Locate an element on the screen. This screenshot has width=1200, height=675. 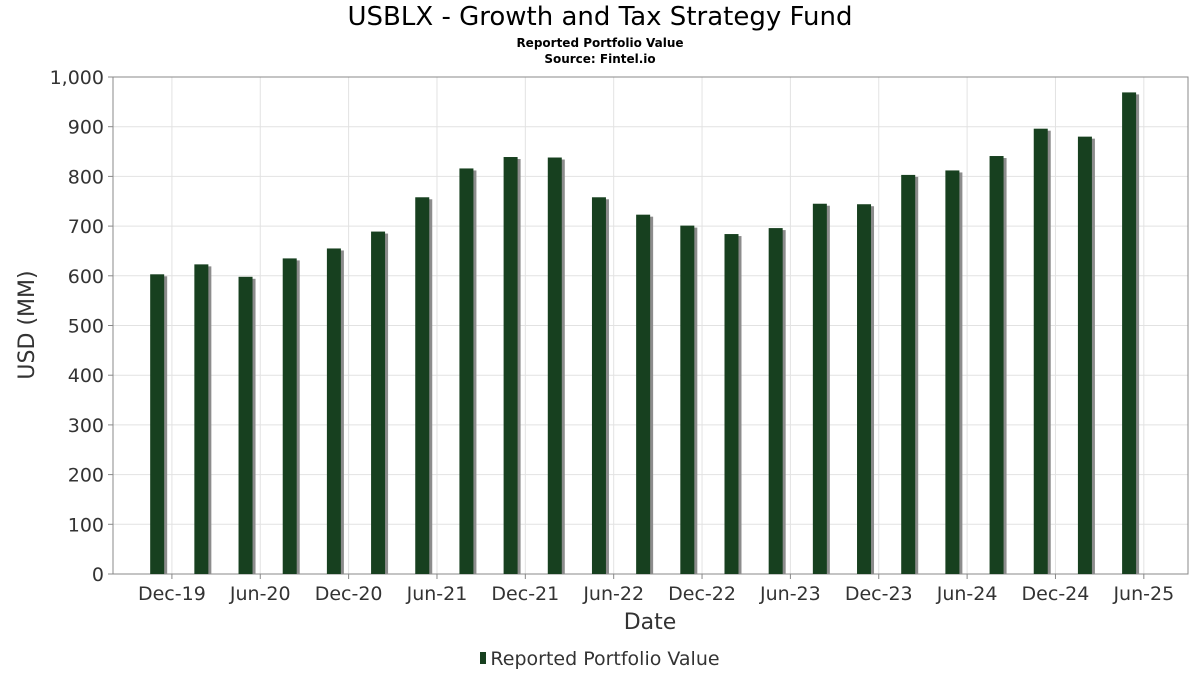
x-tick-label: Dec-23 is located at coordinates (879, 594).